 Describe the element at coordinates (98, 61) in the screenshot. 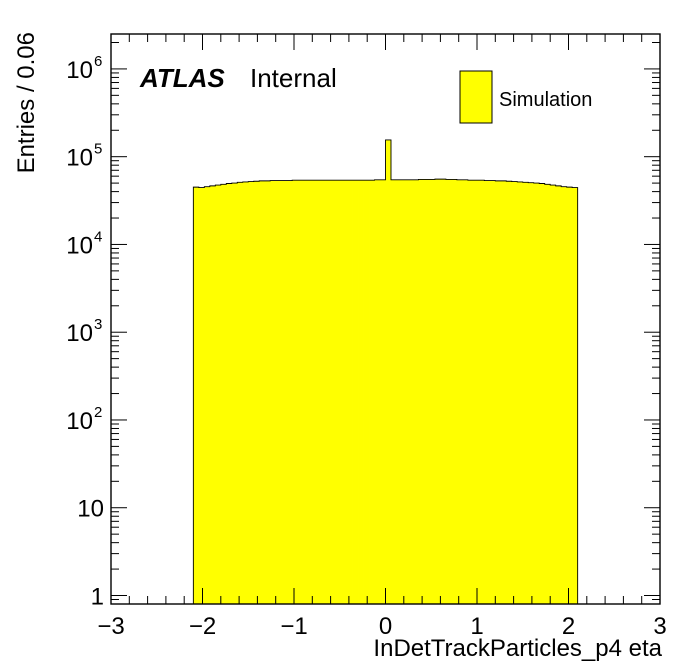

I see `y-tick-exponent: 6` at that location.